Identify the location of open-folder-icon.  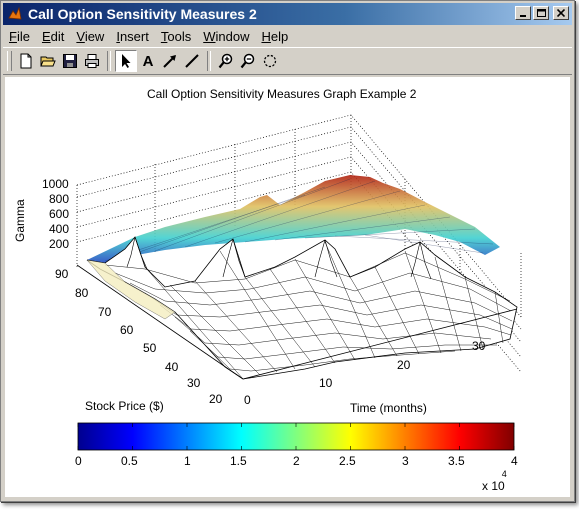
(48, 61).